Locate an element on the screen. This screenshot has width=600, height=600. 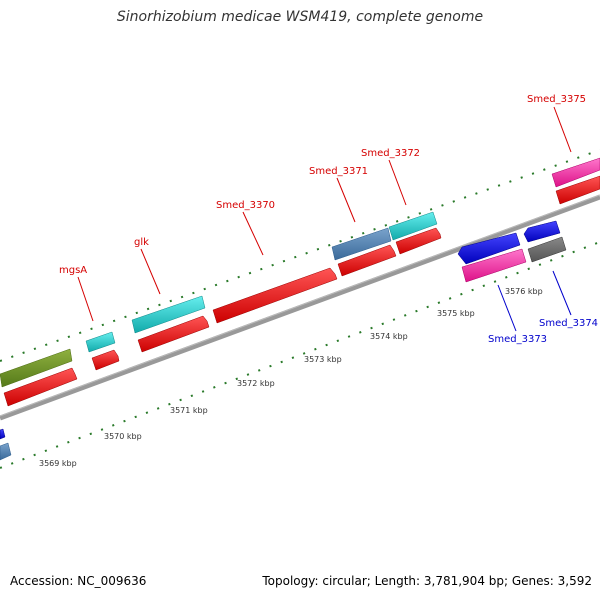
tick-label-3573: 3573 kbp is located at coordinates (323, 359).